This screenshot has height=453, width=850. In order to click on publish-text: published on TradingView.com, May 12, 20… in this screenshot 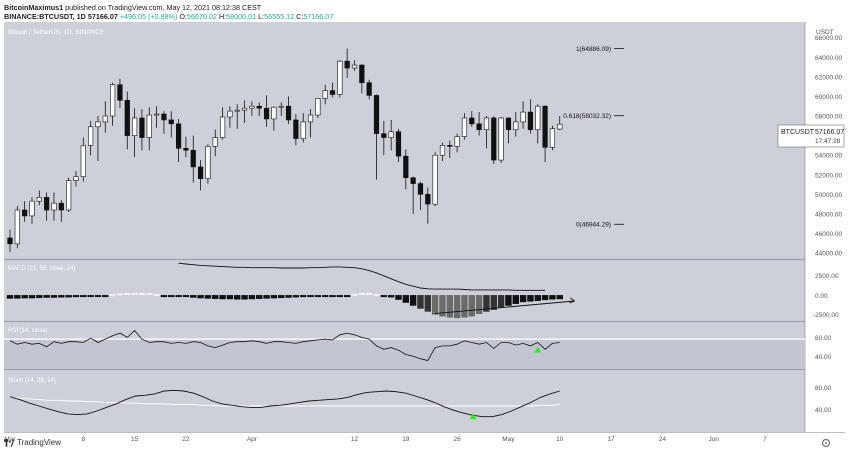, I will do `click(163, 7)`.